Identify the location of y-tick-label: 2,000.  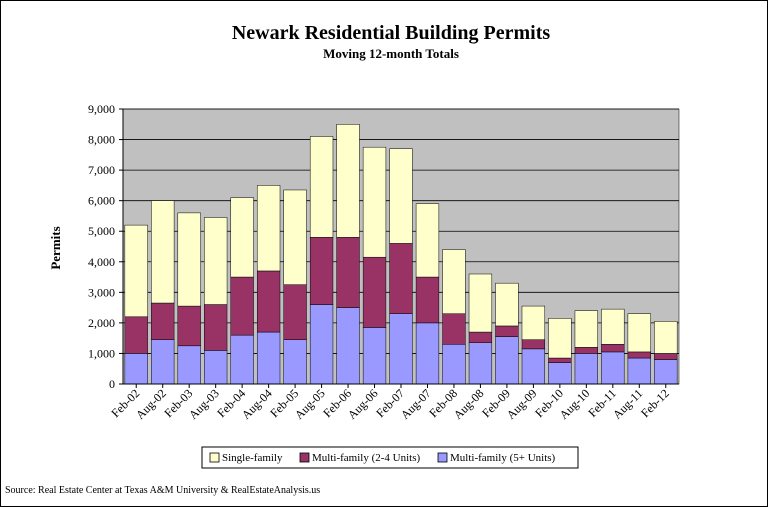
(101, 323).